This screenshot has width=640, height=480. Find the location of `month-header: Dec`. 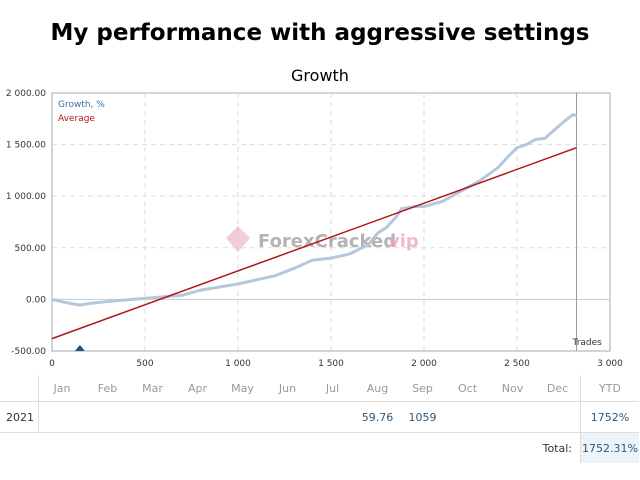

month-header: Dec is located at coordinates (558, 388).